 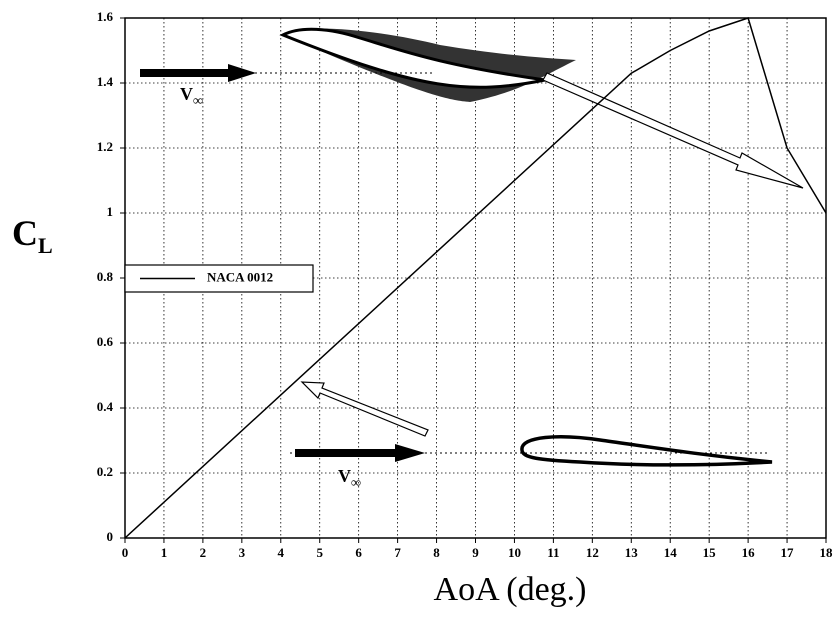 What do you see at coordinates (397, 552) in the screenshot?
I see `x-tick-label: 7` at bounding box center [397, 552].